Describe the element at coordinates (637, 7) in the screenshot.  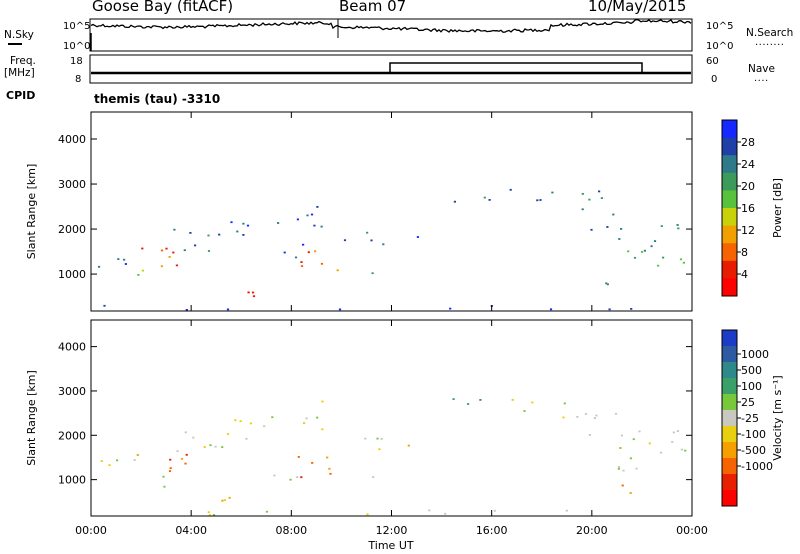
I see `date-title: 10/May/2015` at that location.